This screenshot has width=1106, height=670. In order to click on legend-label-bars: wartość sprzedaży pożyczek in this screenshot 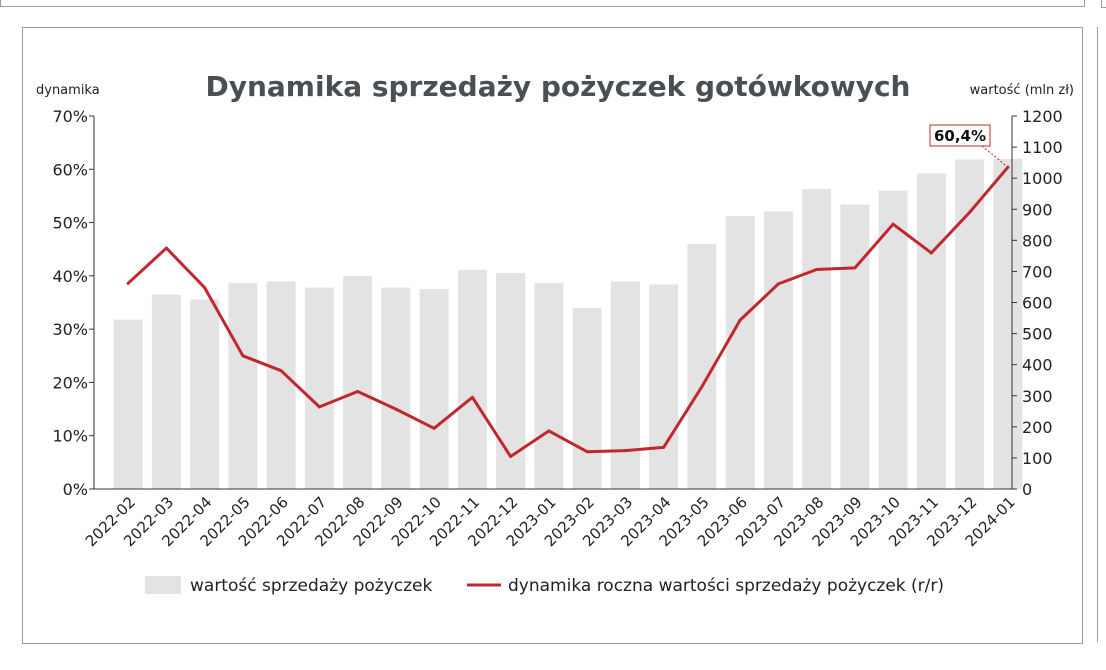, I will do `click(311, 586)`.